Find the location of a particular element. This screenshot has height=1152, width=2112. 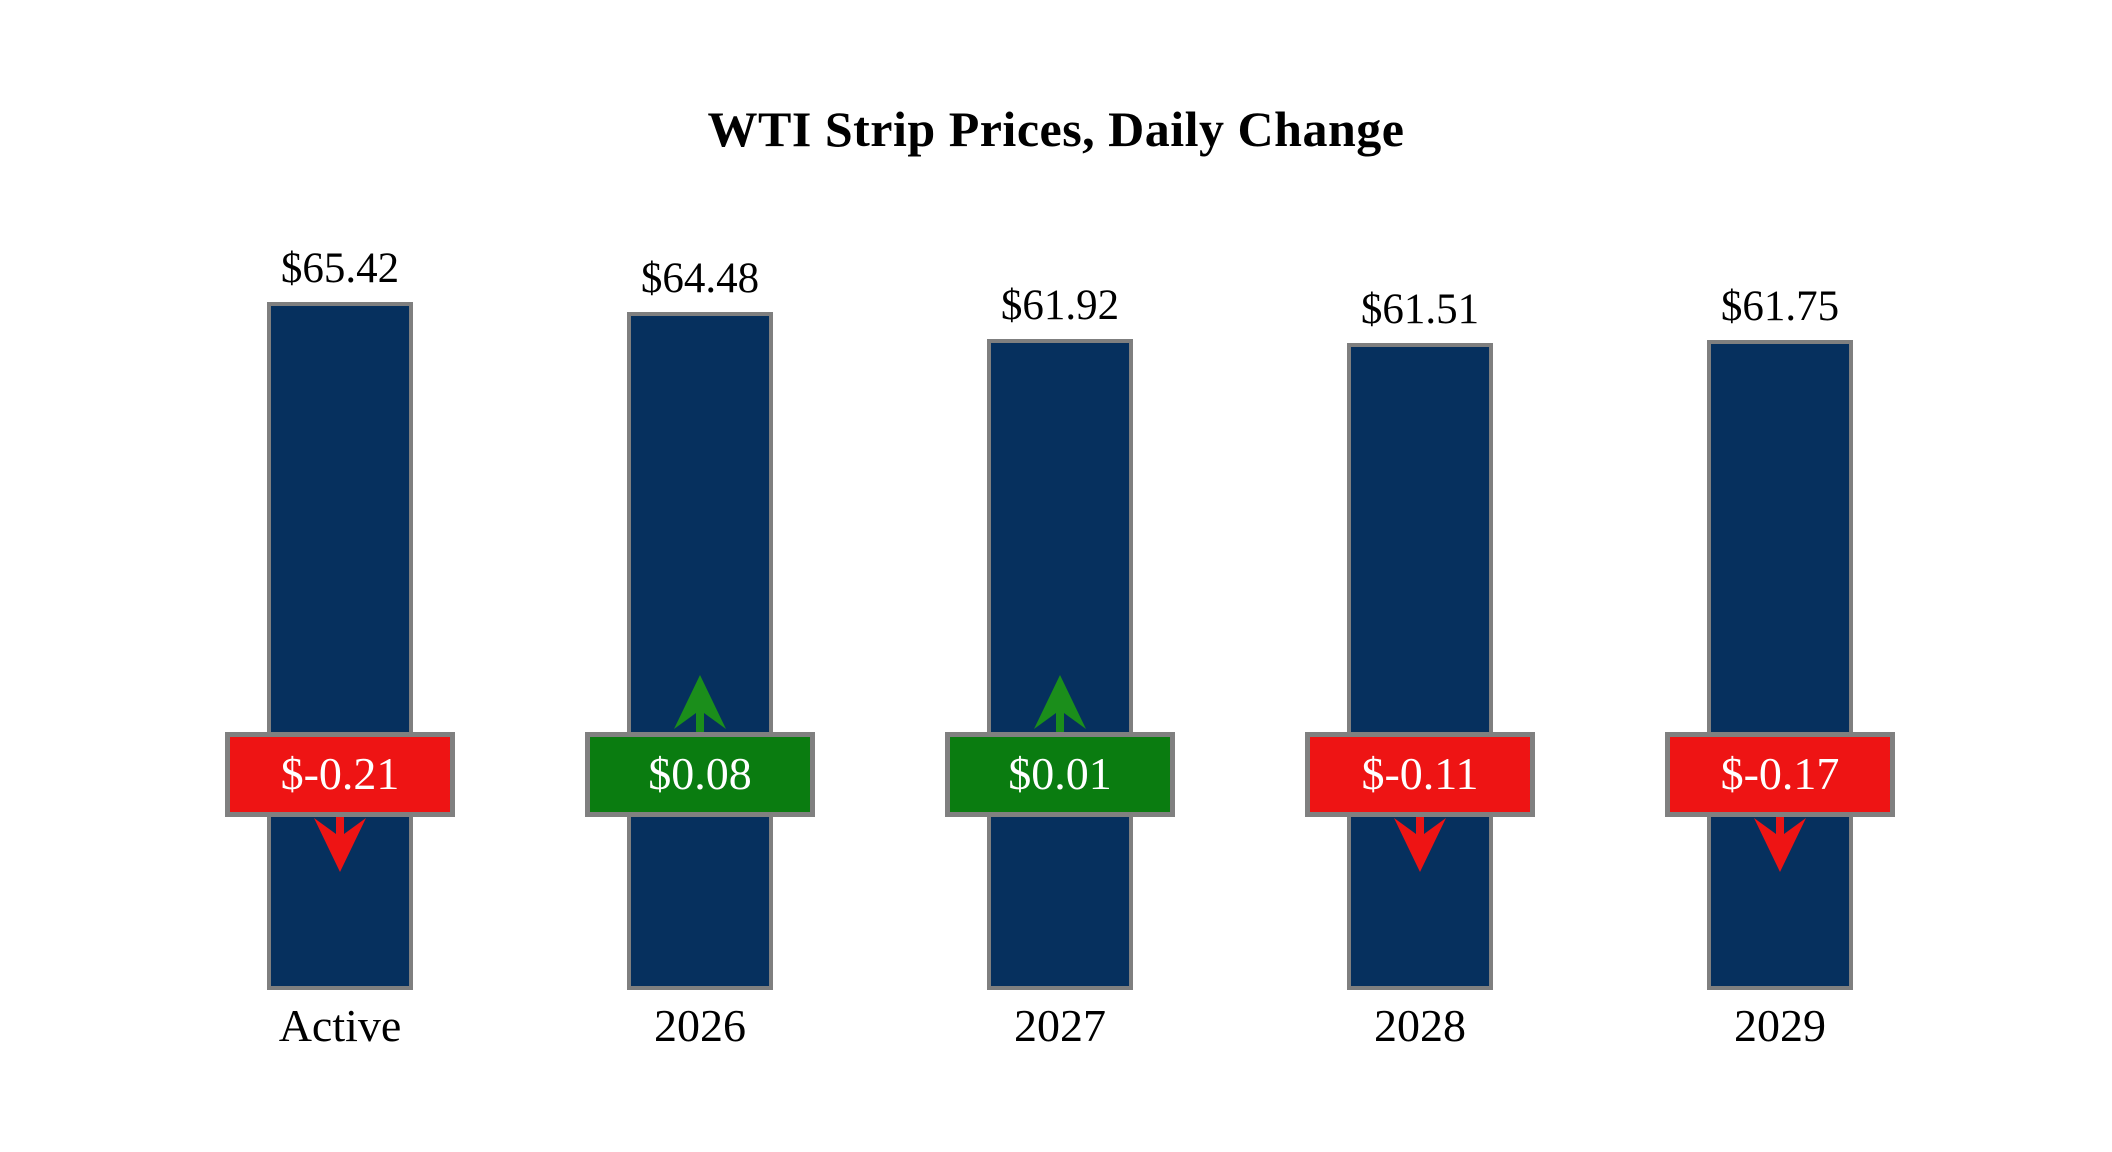

price-label: $61.75 is located at coordinates (1780, 306).